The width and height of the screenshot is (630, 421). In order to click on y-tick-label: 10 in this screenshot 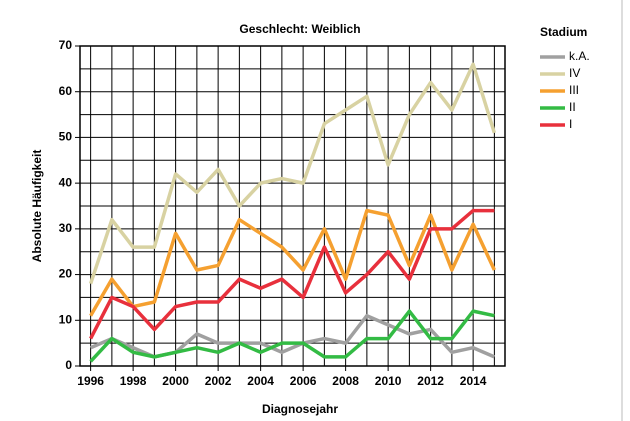, I will do `click(66, 319)`.